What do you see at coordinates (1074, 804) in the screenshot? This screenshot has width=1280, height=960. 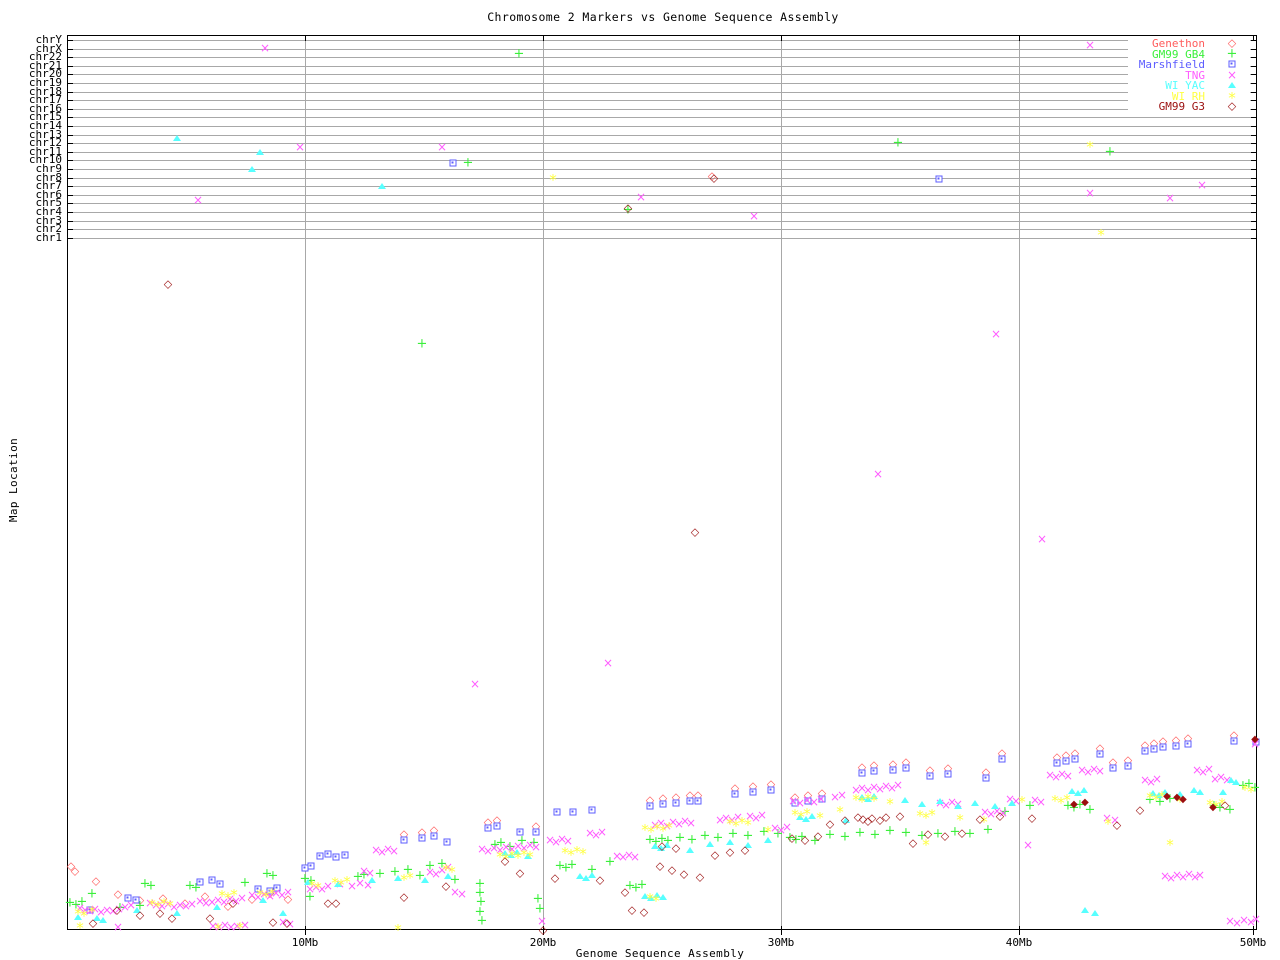 I see `point-gm99-g3: ◆` at bounding box center [1074, 804].